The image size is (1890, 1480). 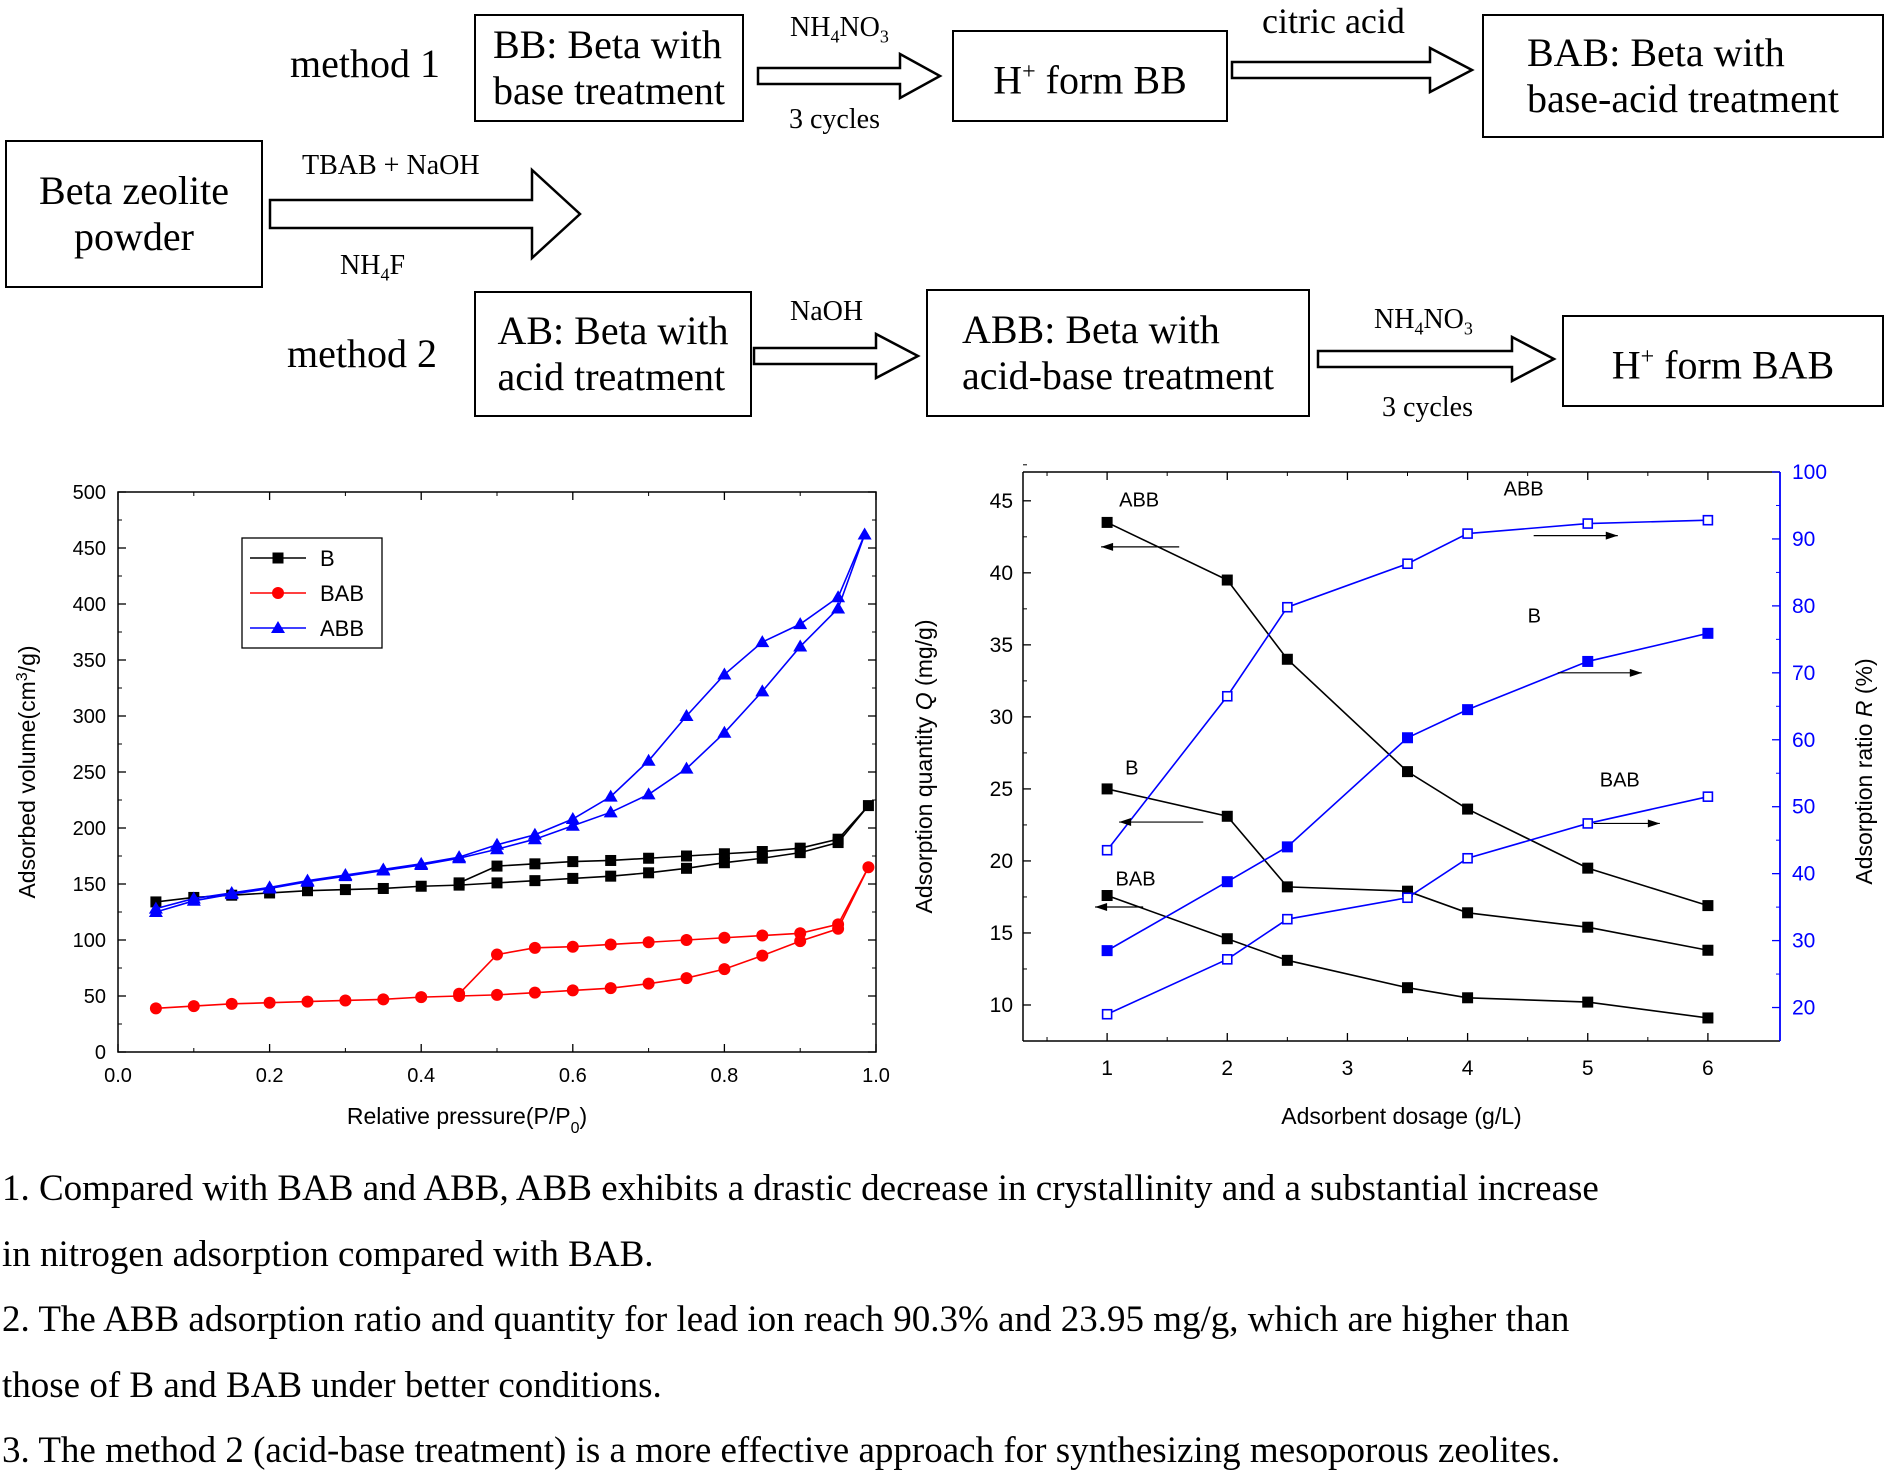 I want to click on y-right-axis-label: Adsorption ratio R (%), so click(x=1864, y=771).